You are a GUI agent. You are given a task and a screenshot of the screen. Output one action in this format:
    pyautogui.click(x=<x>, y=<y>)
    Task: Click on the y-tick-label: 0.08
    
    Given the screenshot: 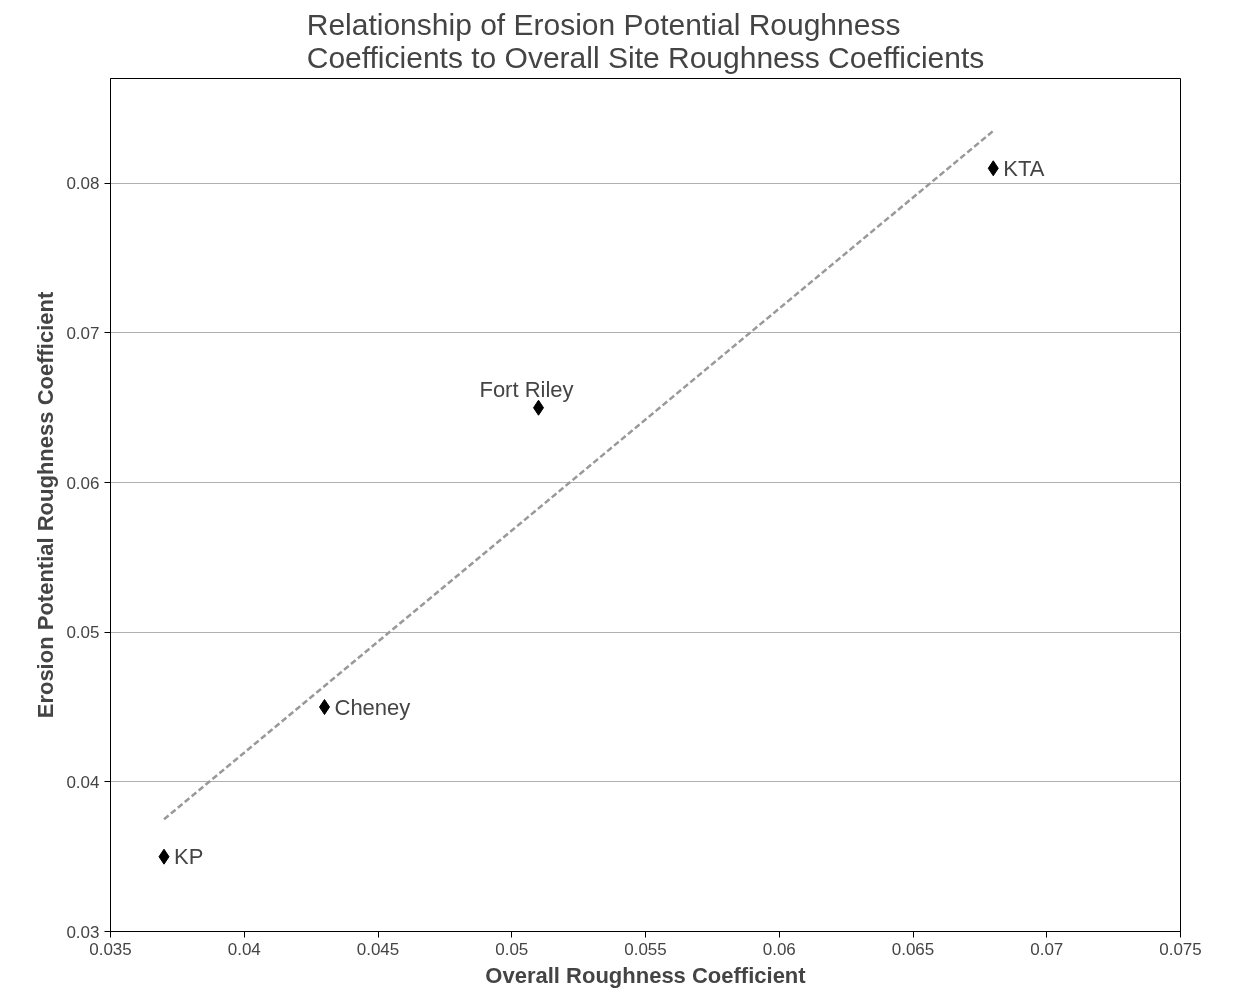 What is the action you would take?
    pyautogui.click(x=83, y=184)
    